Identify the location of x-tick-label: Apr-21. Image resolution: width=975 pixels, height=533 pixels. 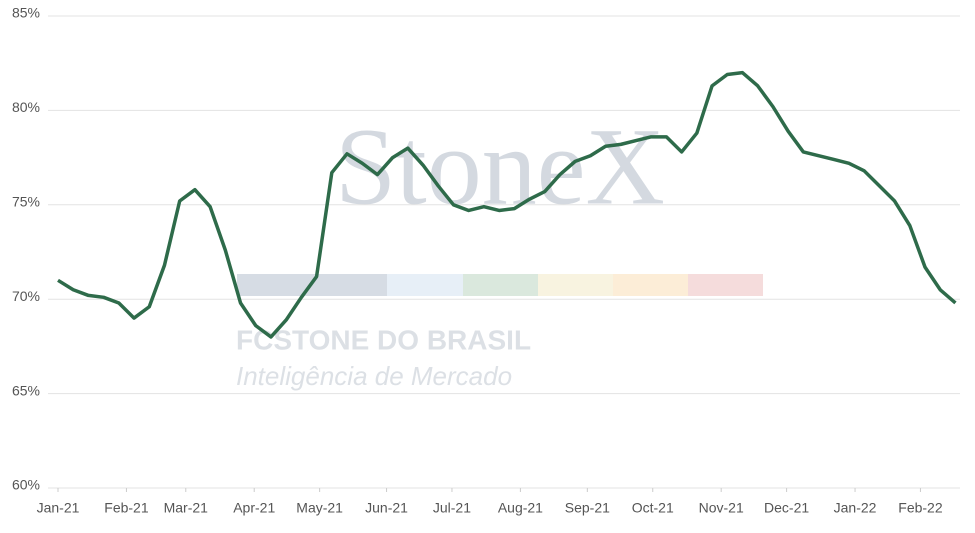
(254, 508).